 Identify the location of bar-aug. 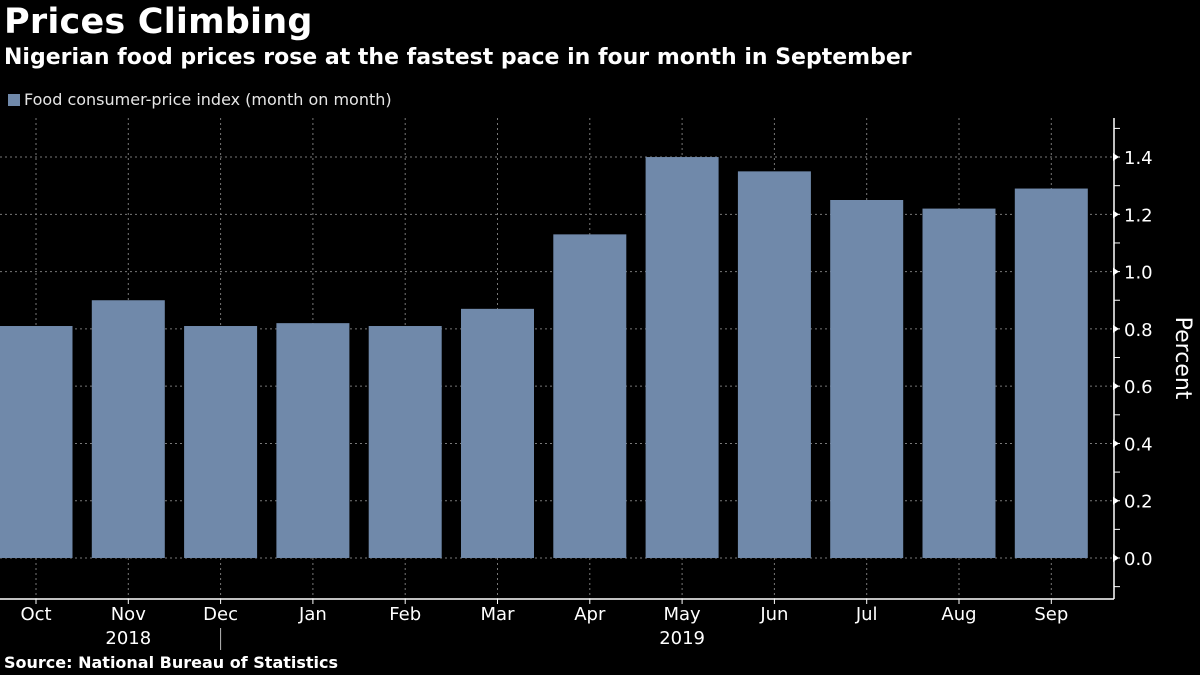
(959, 383).